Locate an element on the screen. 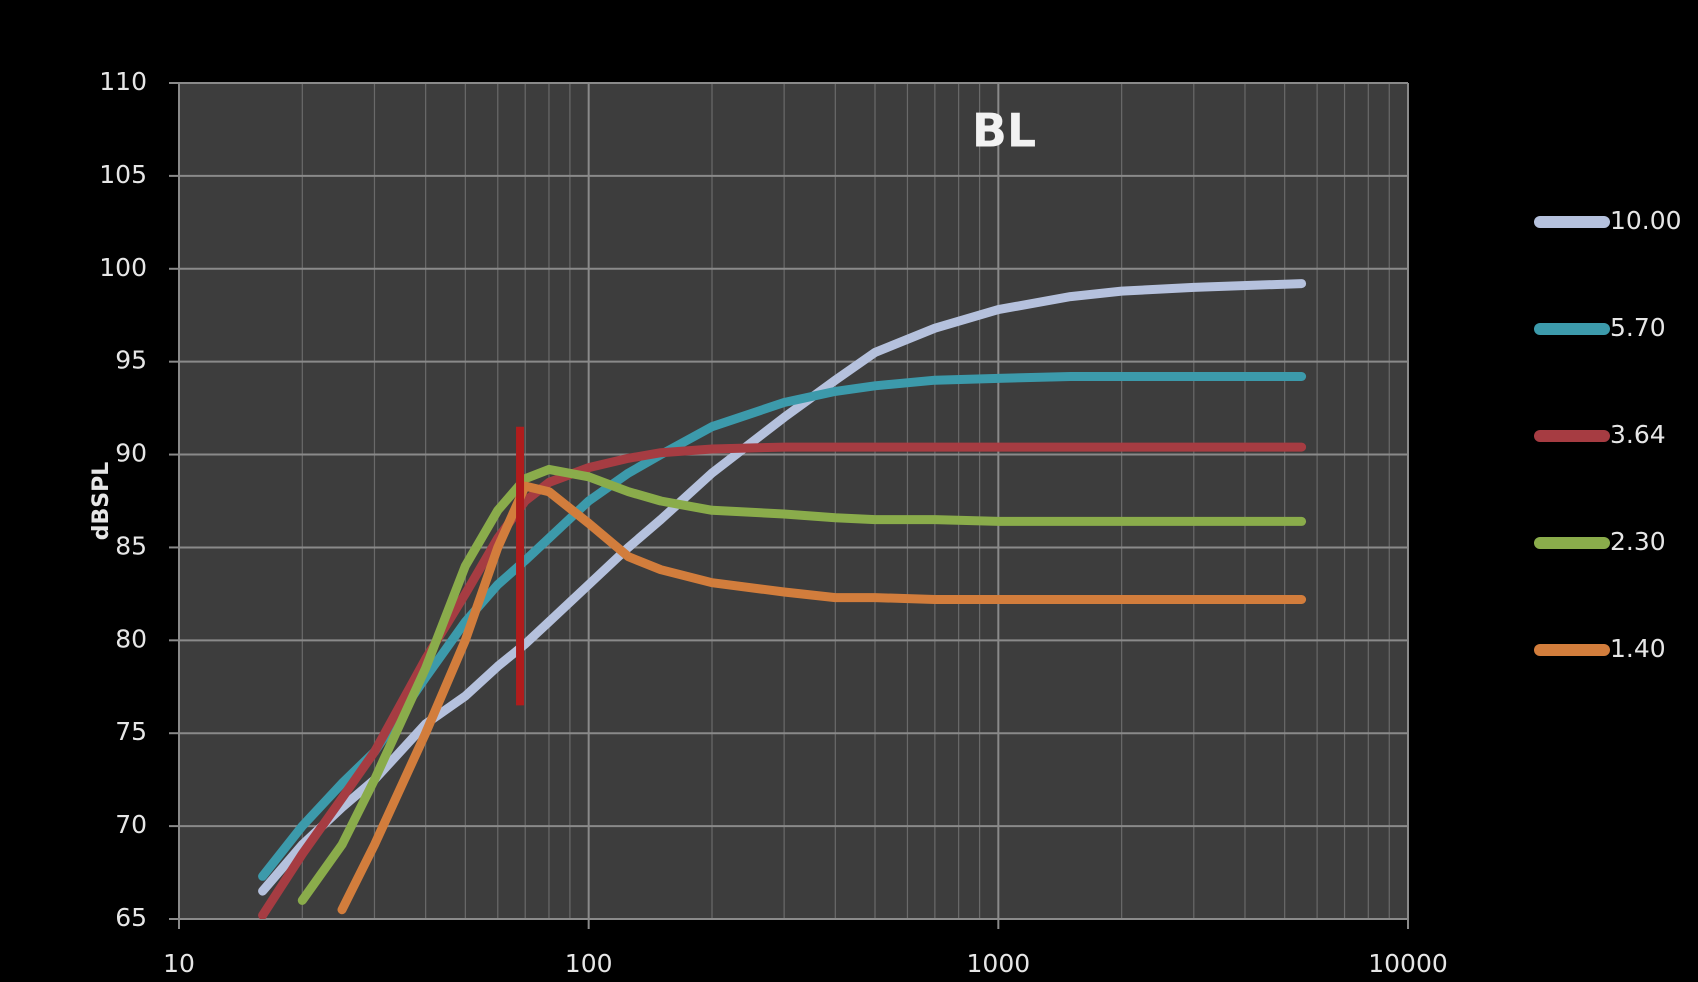 The height and width of the screenshot is (982, 1698). x-tick-label: 100 is located at coordinates (589, 963).